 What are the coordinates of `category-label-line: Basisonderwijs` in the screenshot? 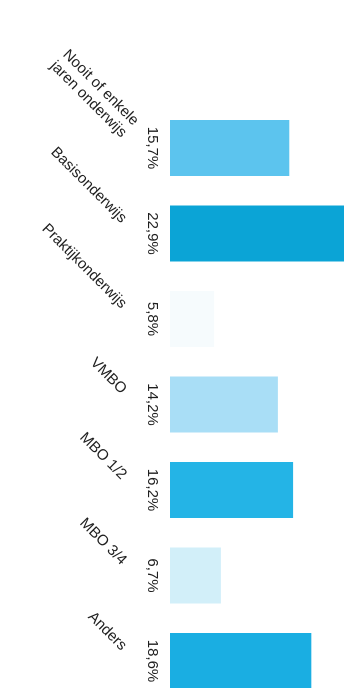 It's located at (88, 185).